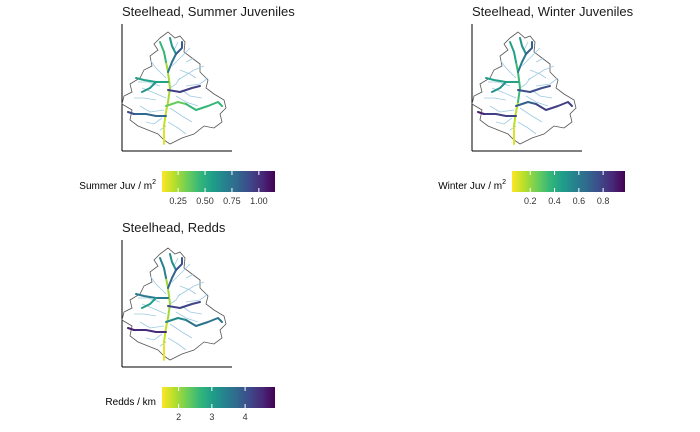 This screenshot has width=700, height=432. Describe the element at coordinates (245, 417) in the screenshot. I see `legend-tick-label: 4` at that location.